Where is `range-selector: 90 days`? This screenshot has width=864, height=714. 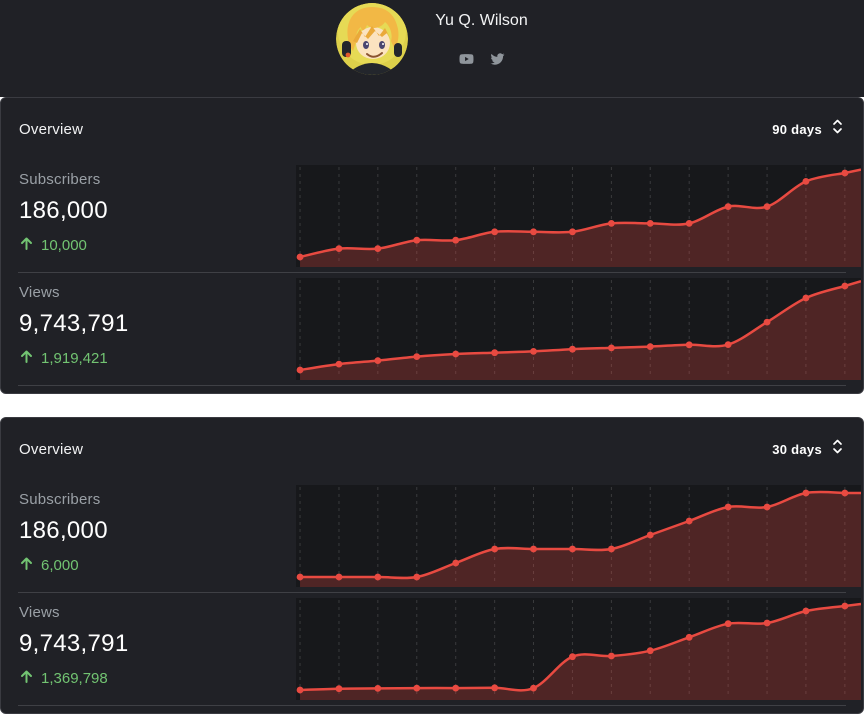
range-selector: 90 days is located at coordinates (807, 129).